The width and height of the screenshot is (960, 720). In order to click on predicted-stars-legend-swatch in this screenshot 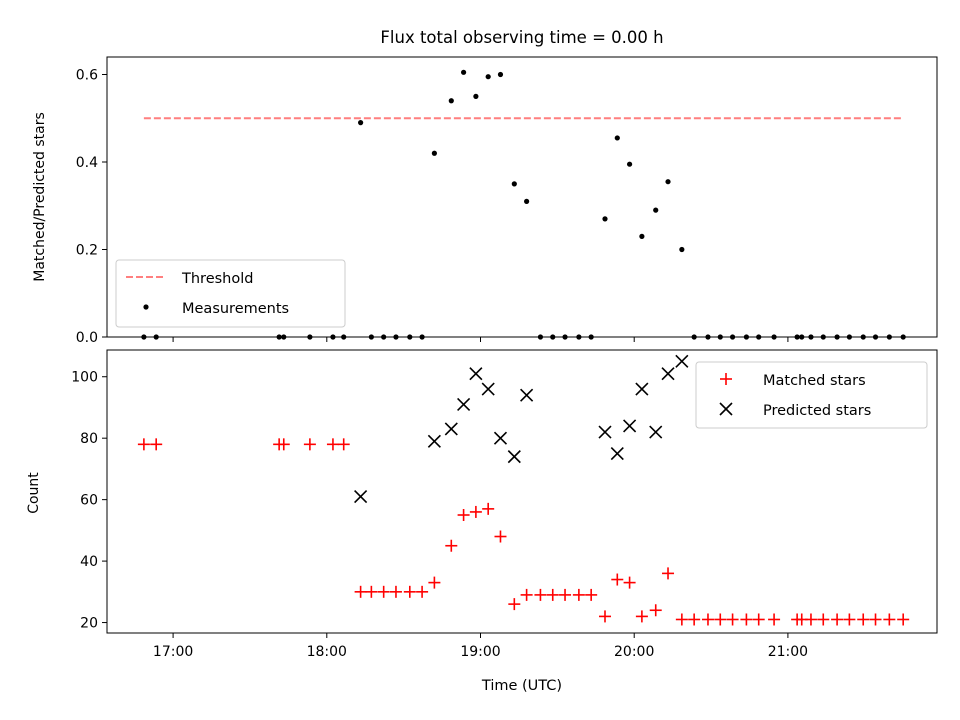, I will do `click(726, 409)`.